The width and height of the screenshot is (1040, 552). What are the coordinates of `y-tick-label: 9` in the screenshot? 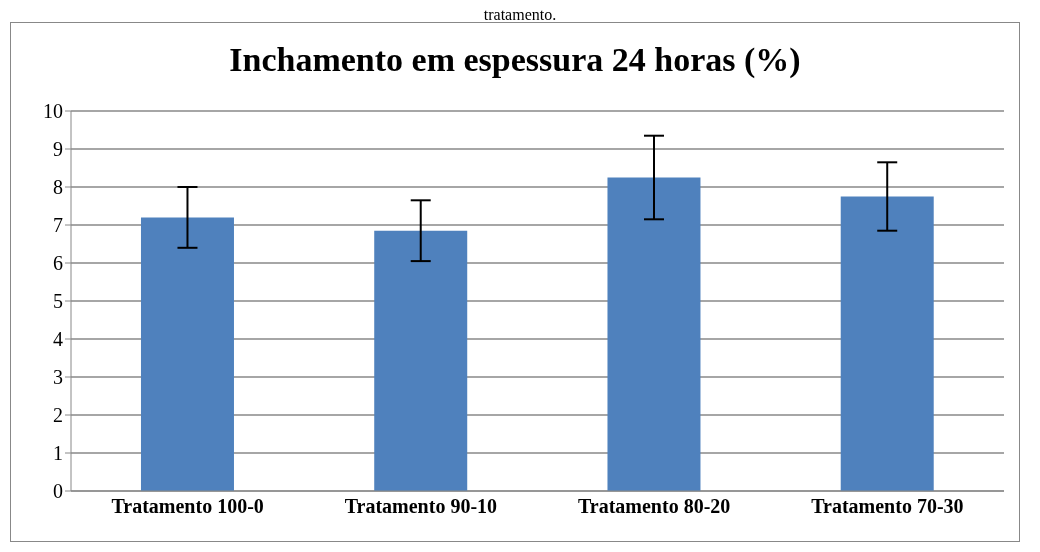 It's located at (58, 149).